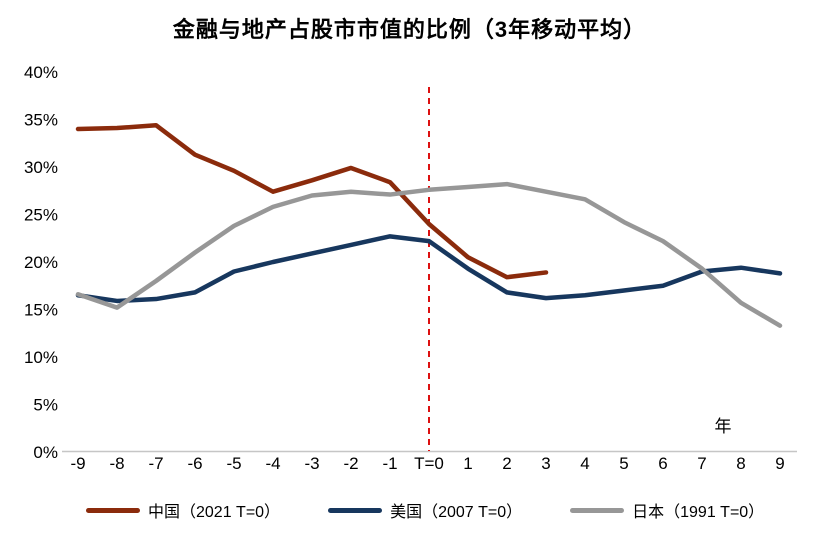  What do you see at coordinates (389, 463) in the screenshot?
I see `x-axis-tick-label: -1` at bounding box center [389, 463].